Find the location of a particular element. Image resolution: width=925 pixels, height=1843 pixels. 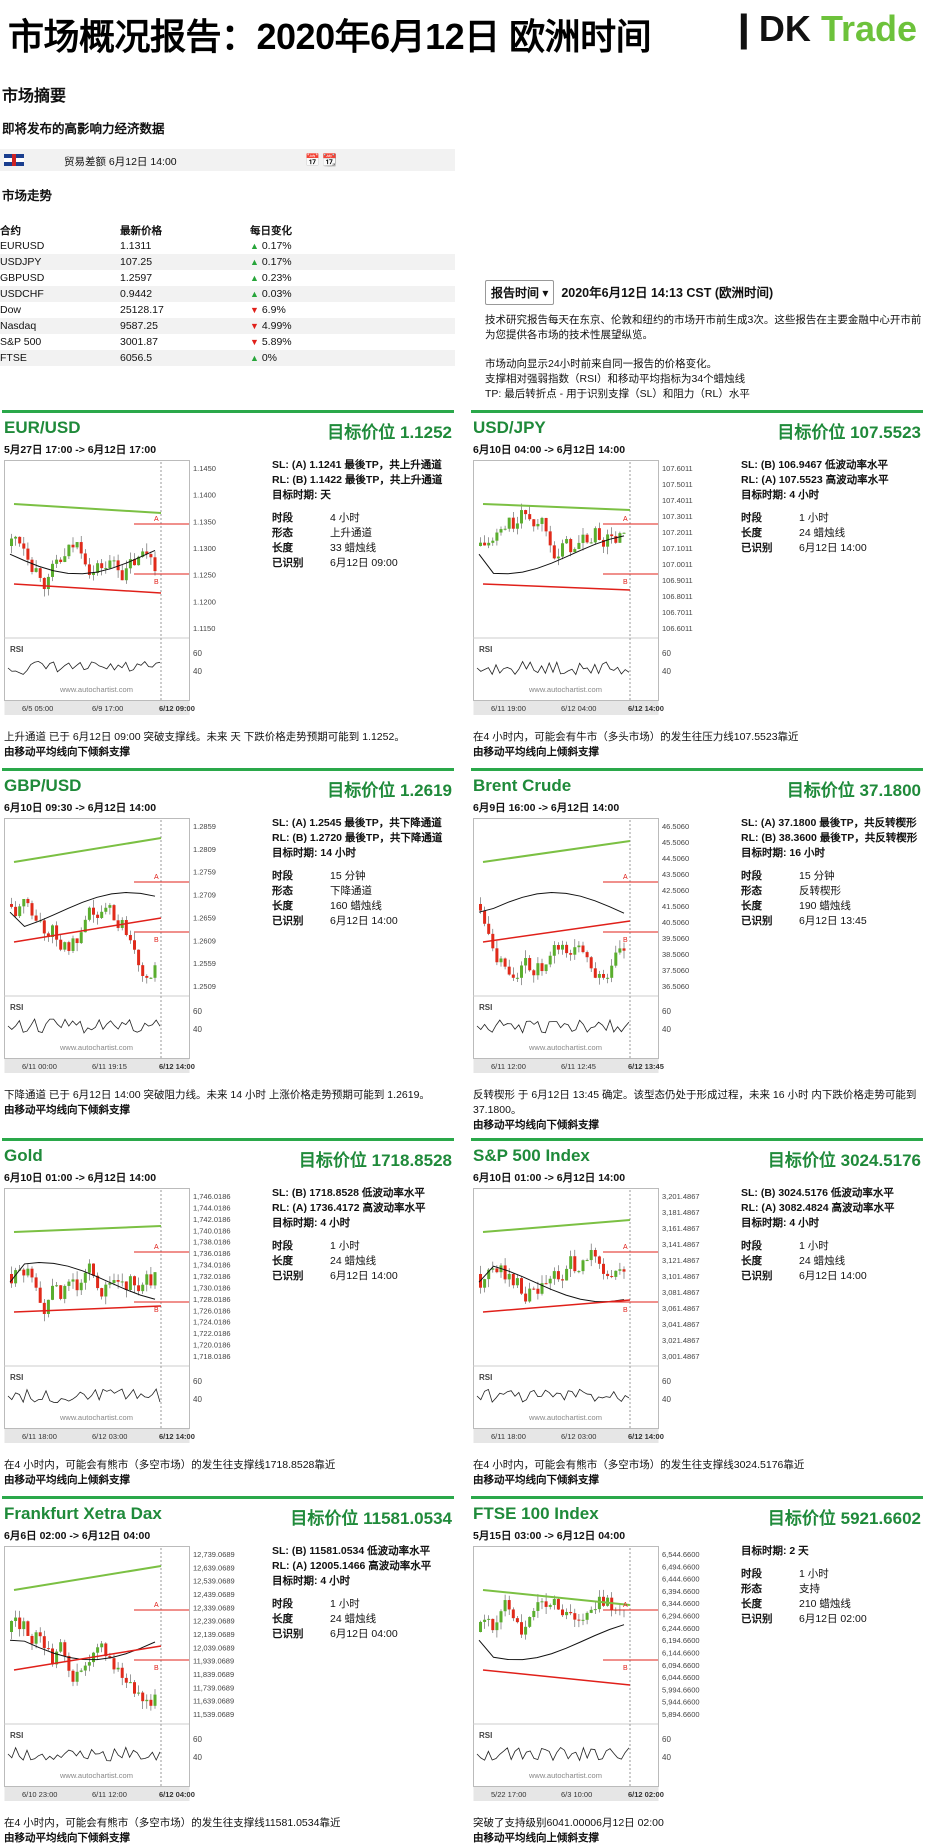

instrument-title: S&P 500 Index is located at coordinates (531, 1155).